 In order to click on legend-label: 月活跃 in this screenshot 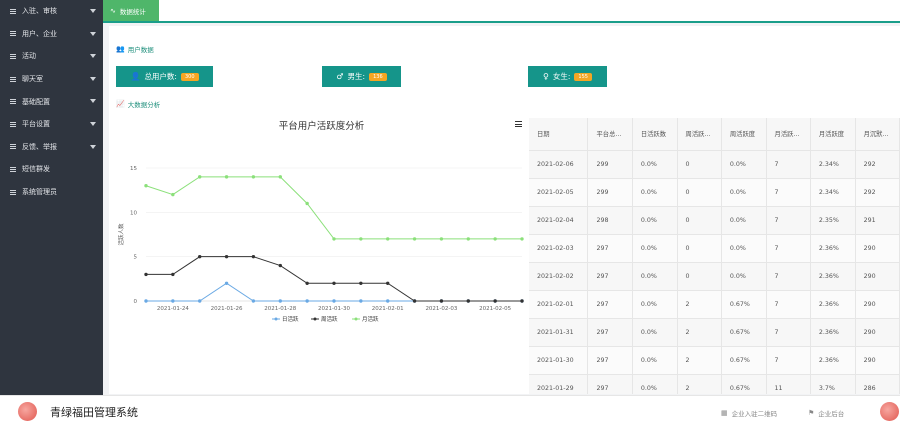, I will do `click(370, 319)`.